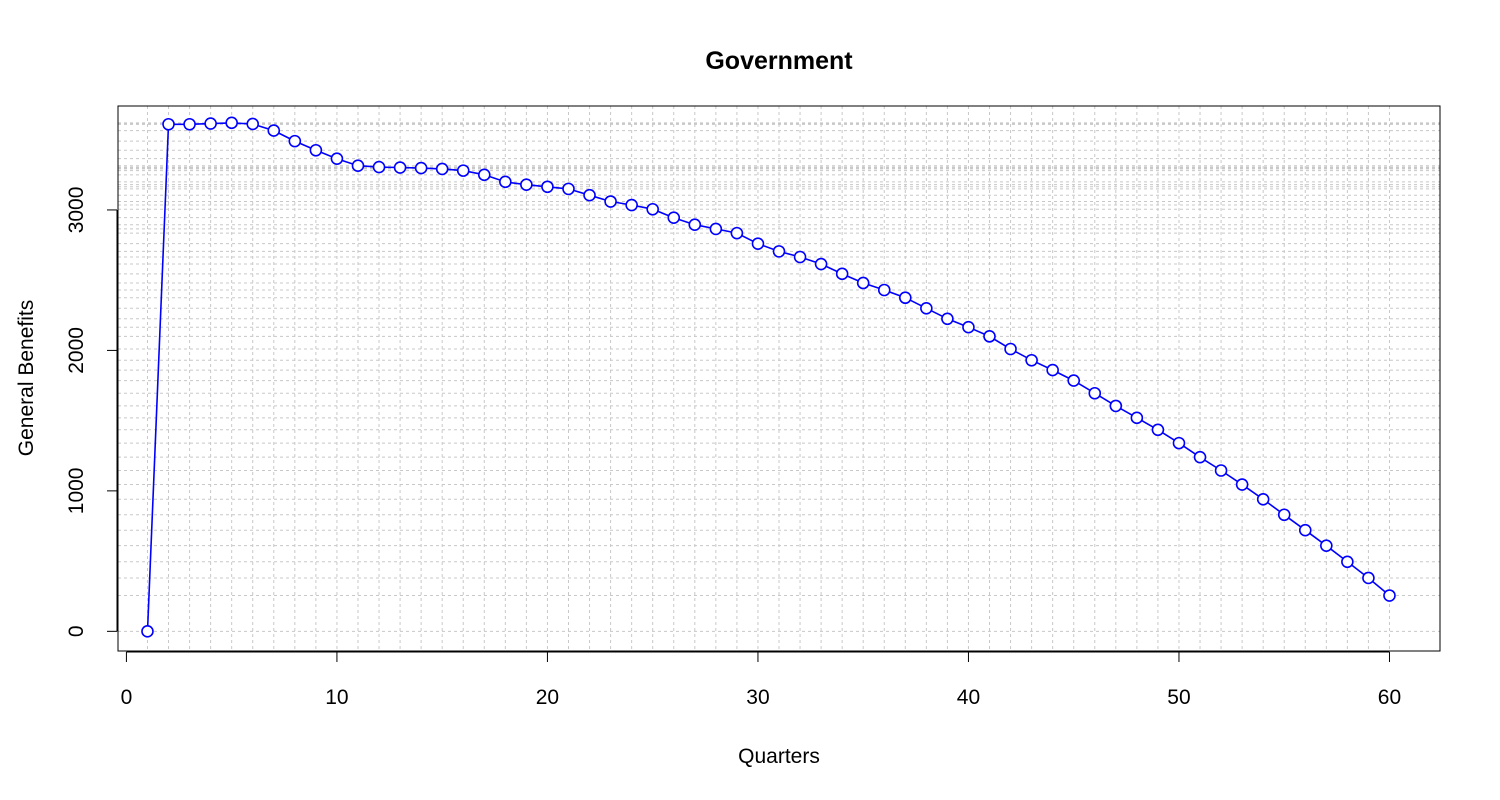 This screenshot has height=800, width=1500. What do you see at coordinates (757, 697) in the screenshot?
I see `x-tick-label: 30` at bounding box center [757, 697].